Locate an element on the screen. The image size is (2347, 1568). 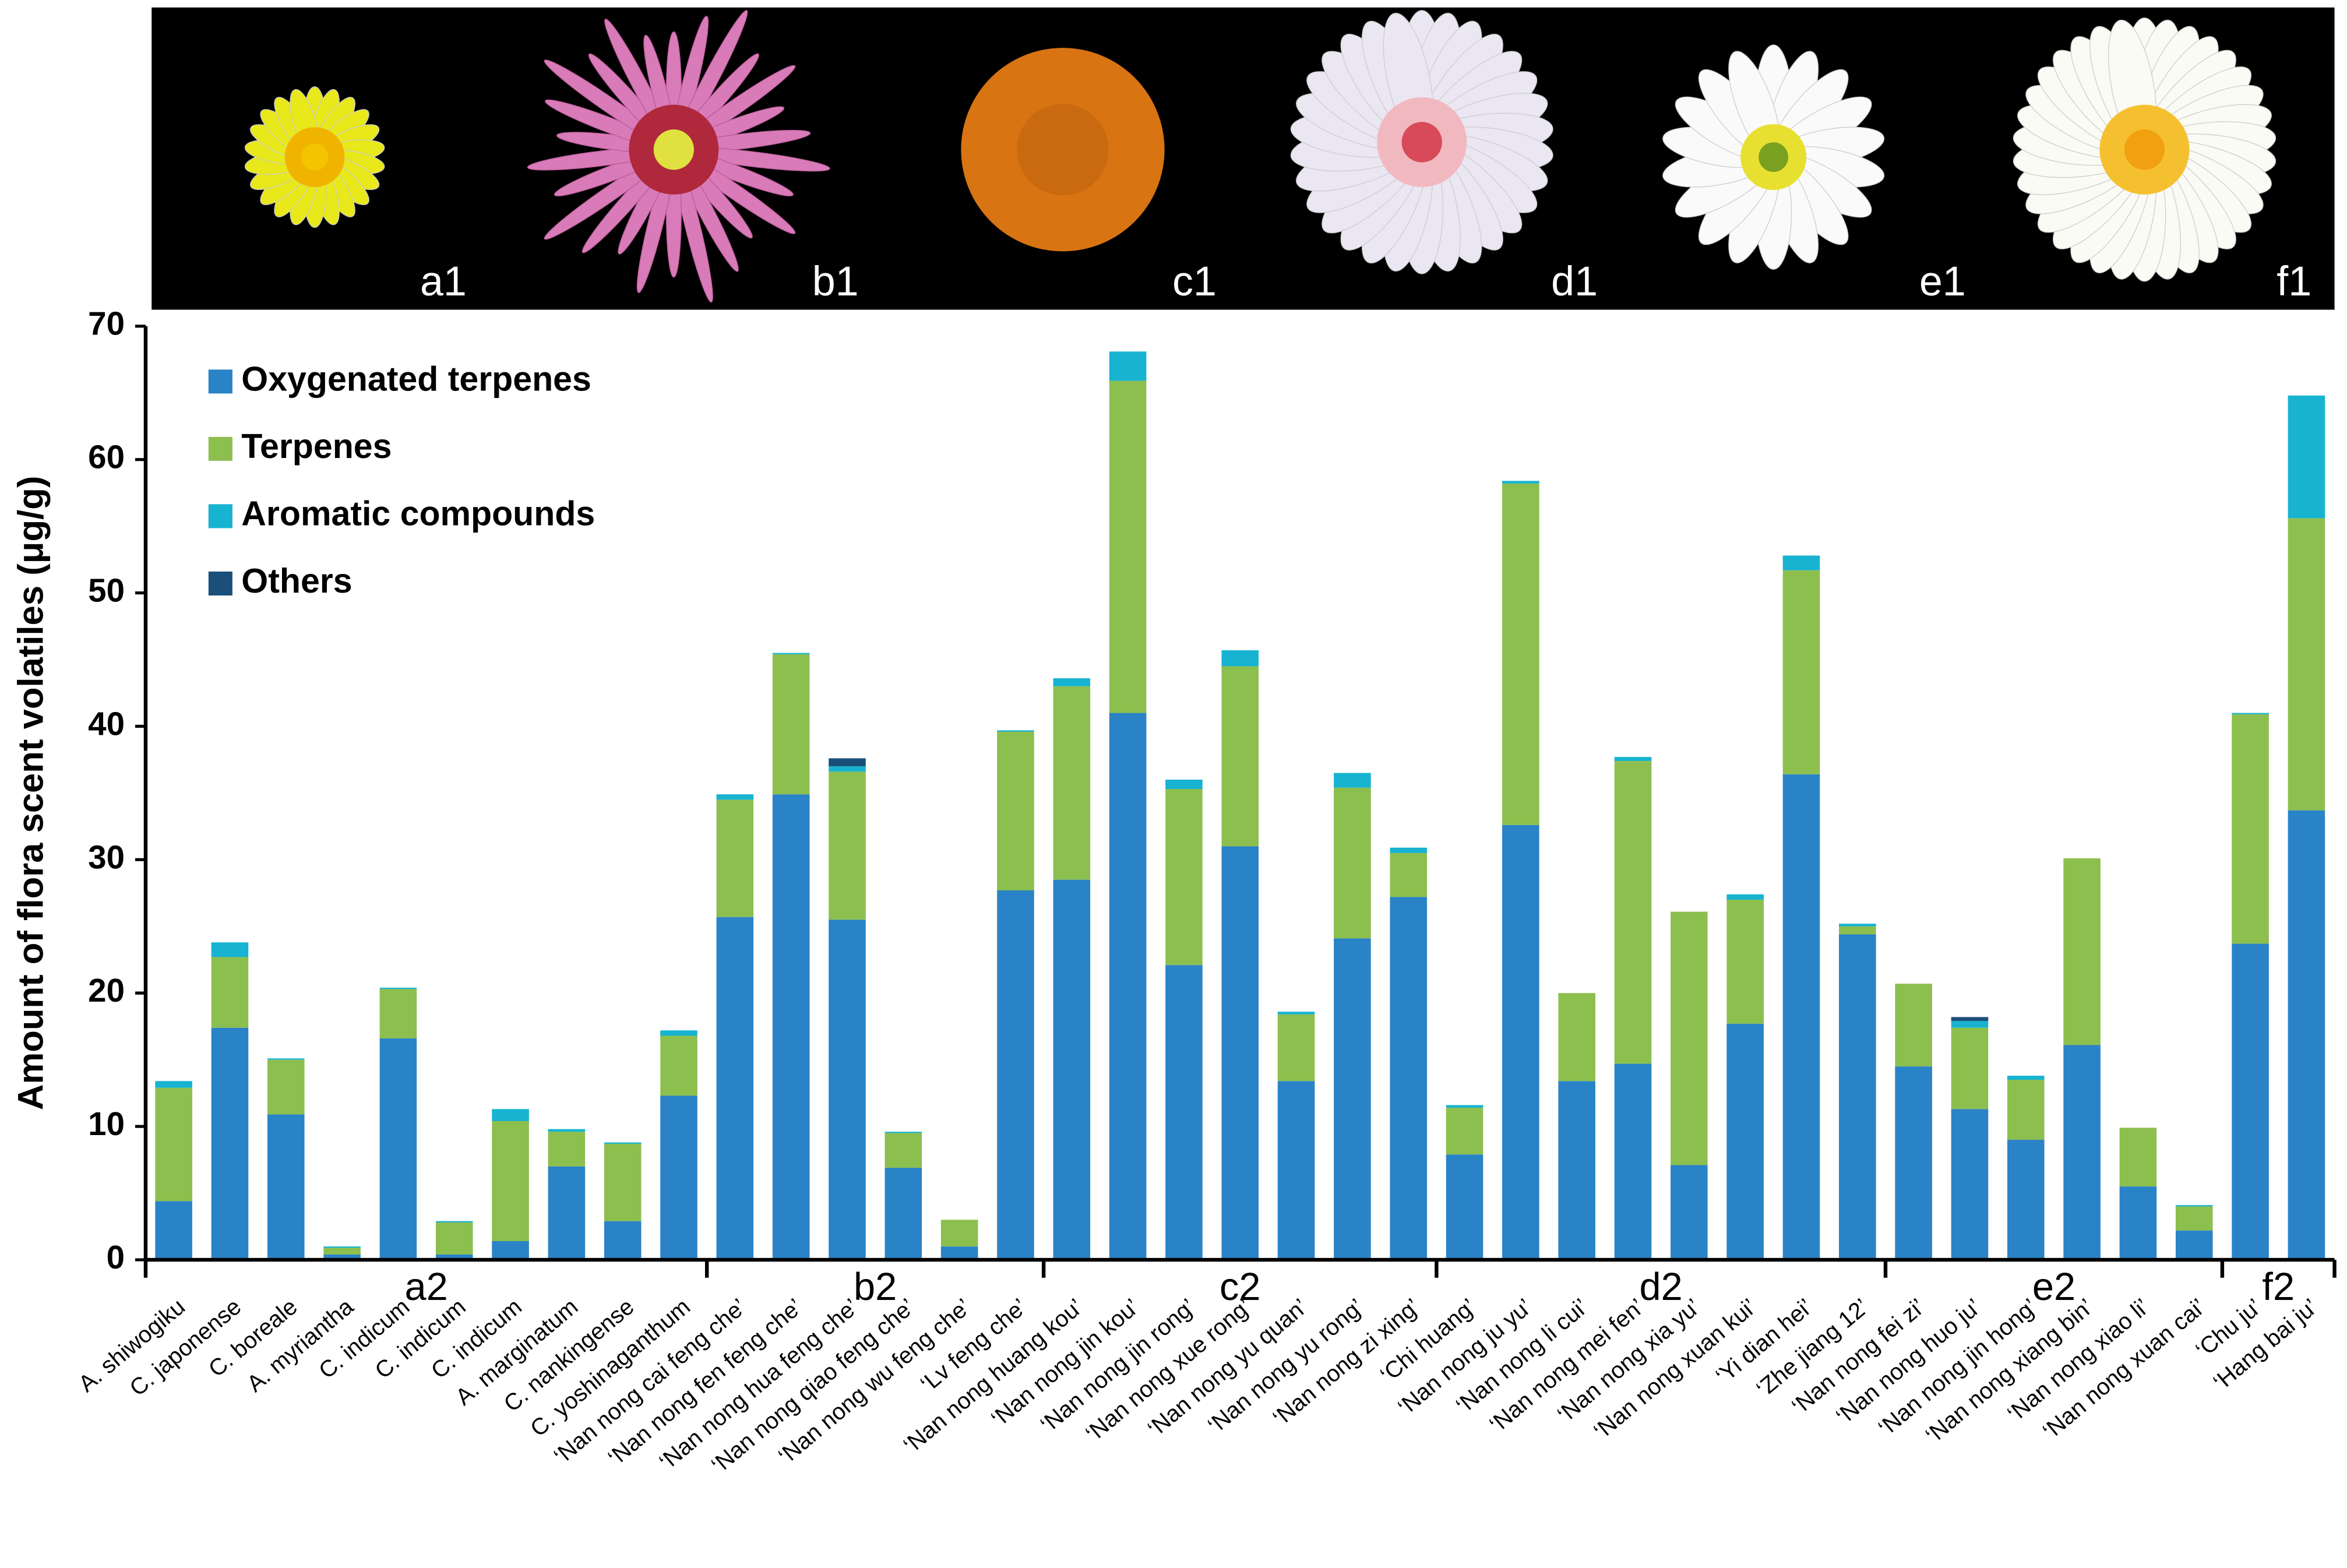
group-label: a2 is located at coordinates (425, 1287).